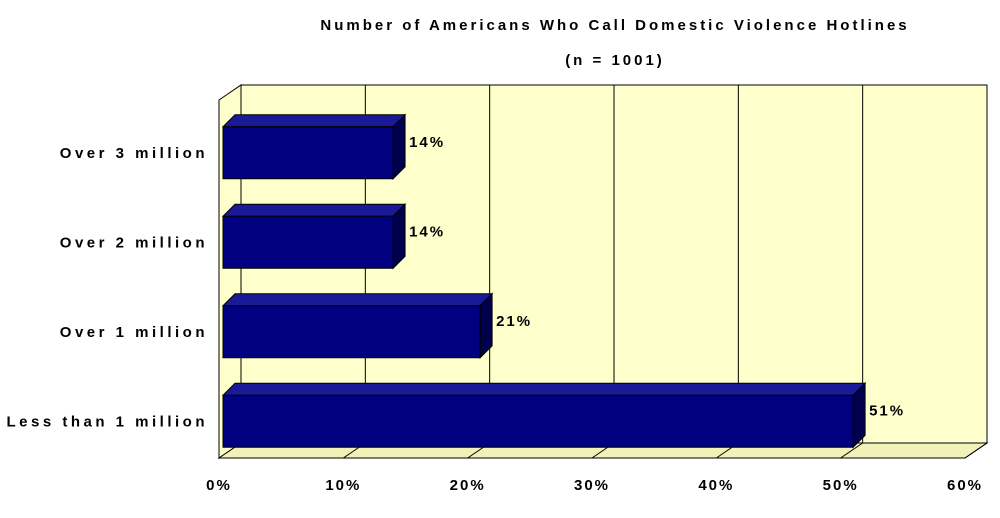 The image size is (1000, 518). I want to click on chart-subtitle: (n = 1001), so click(615, 60).